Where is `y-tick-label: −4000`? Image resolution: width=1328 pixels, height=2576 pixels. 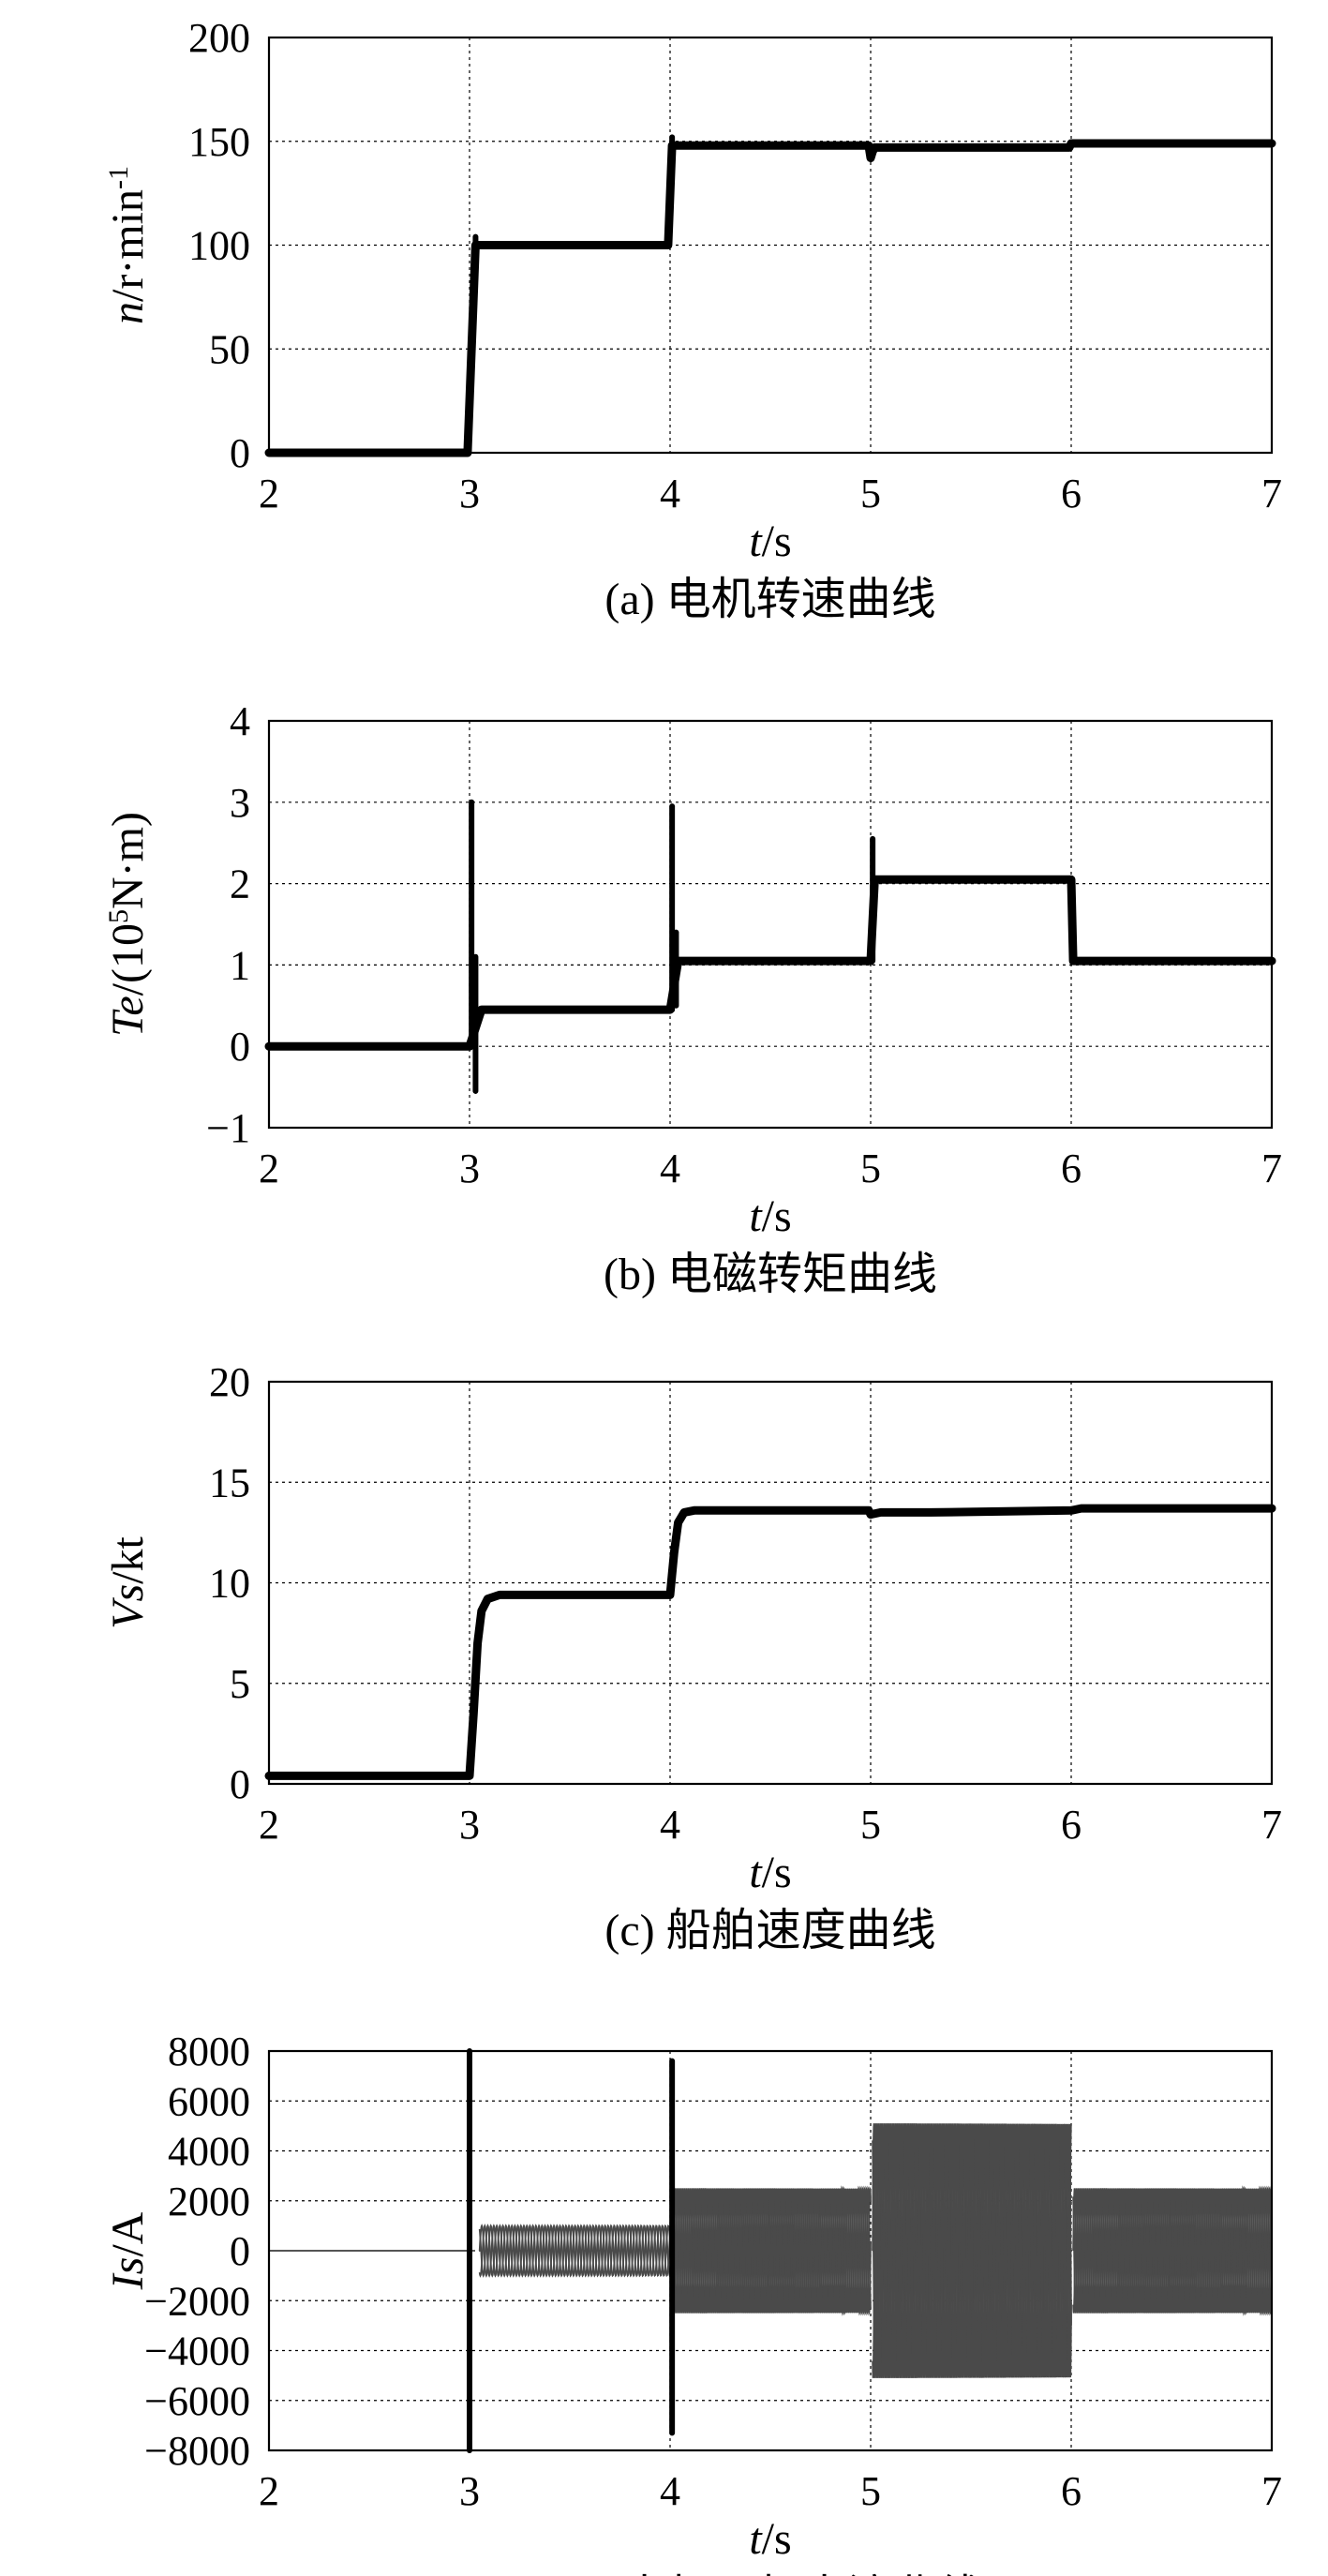
y-tick-label: −4000 is located at coordinates (197, 2352).